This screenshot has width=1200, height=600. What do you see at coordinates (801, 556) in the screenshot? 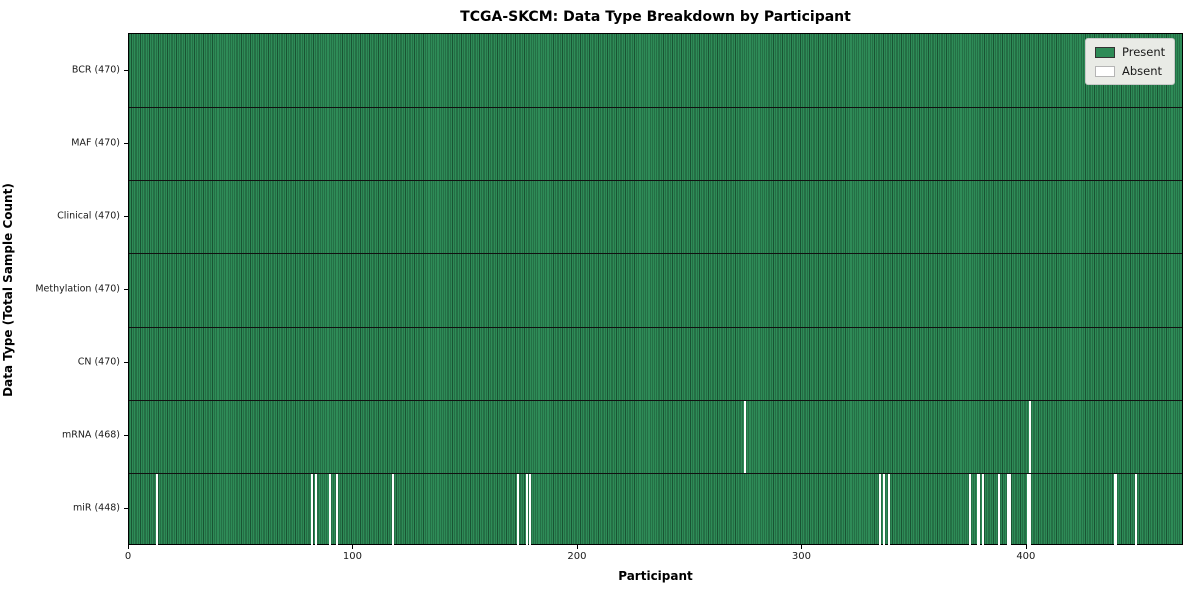
I see `x-tick-label-300: 300` at bounding box center [801, 556].